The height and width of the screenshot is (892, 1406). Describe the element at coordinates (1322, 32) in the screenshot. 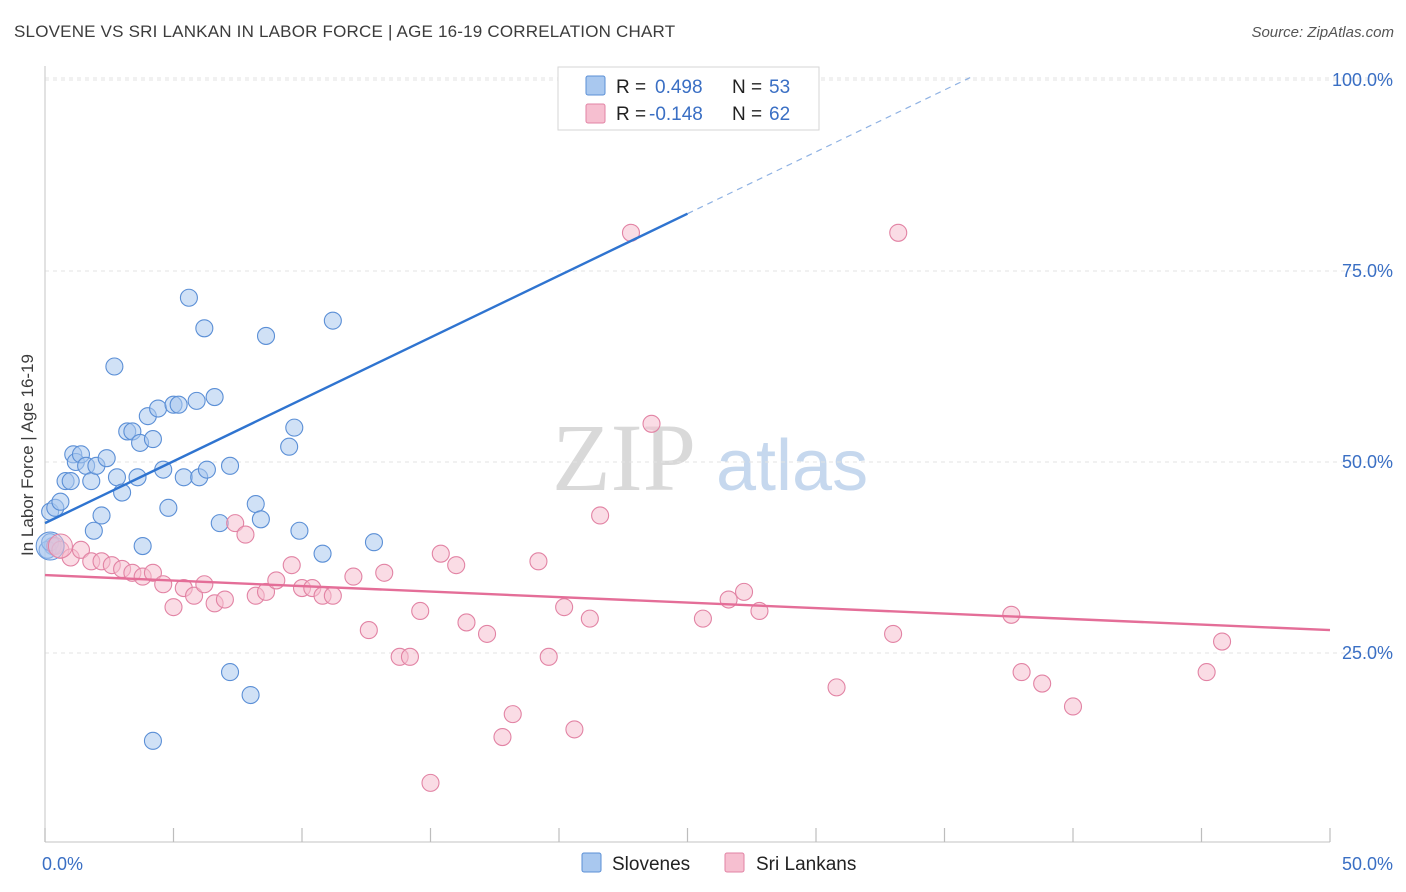

I see `source-label: Source: ZipAtlas.com` at that location.